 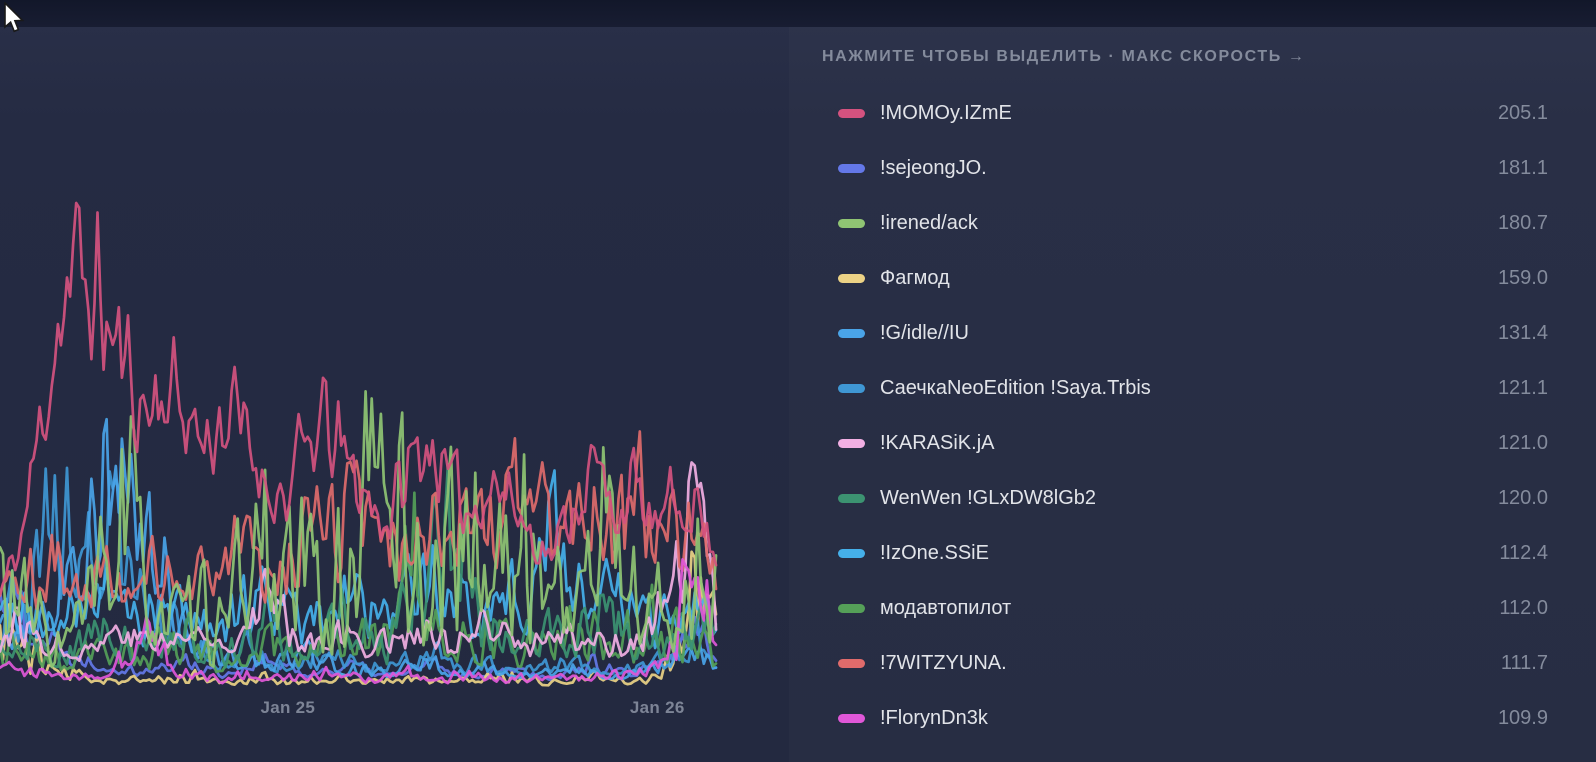 What do you see at coordinates (946, 113) in the screenshot?
I see `series-name: !MOMOy.IZmE` at bounding box center [946, 113].